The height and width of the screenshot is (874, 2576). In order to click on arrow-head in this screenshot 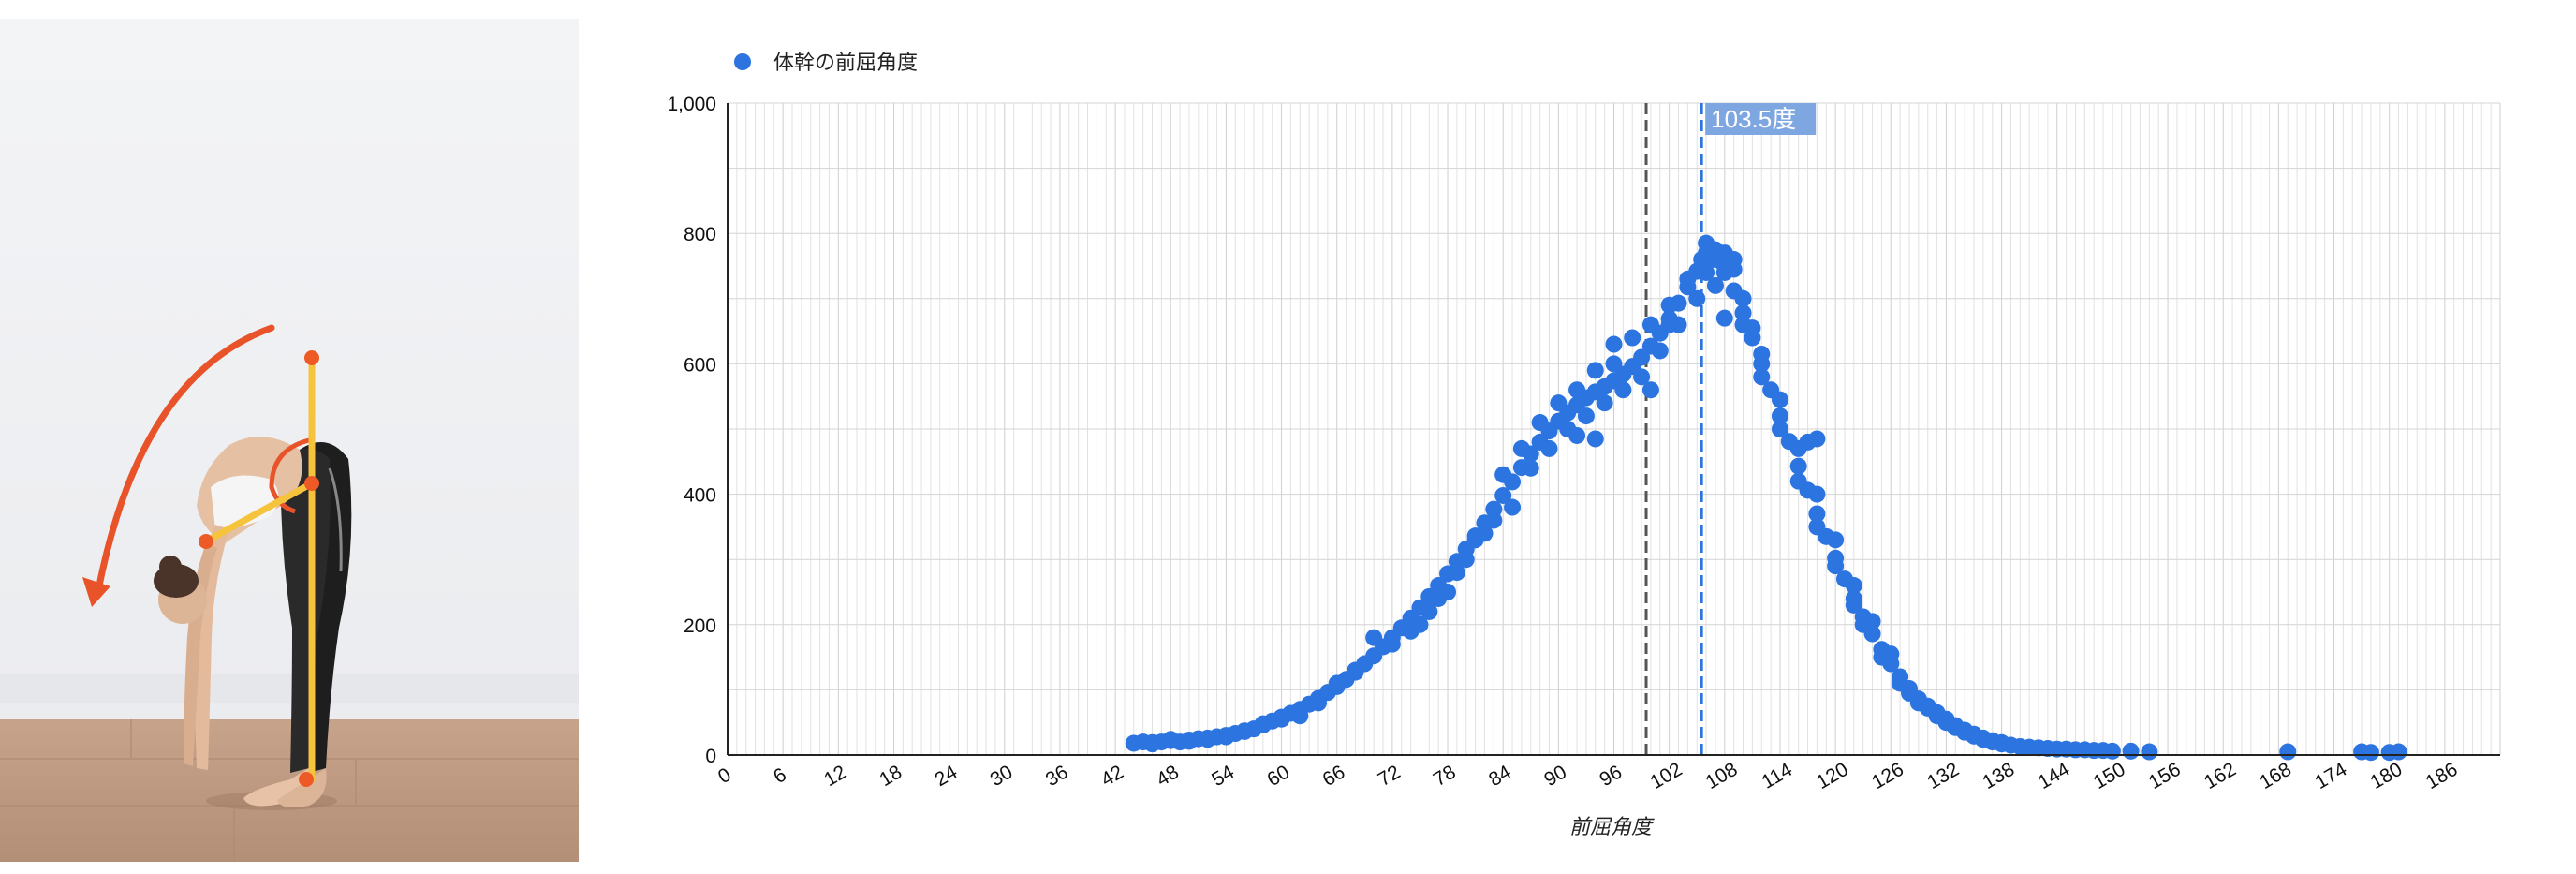, I will do `click(96, 592)`.